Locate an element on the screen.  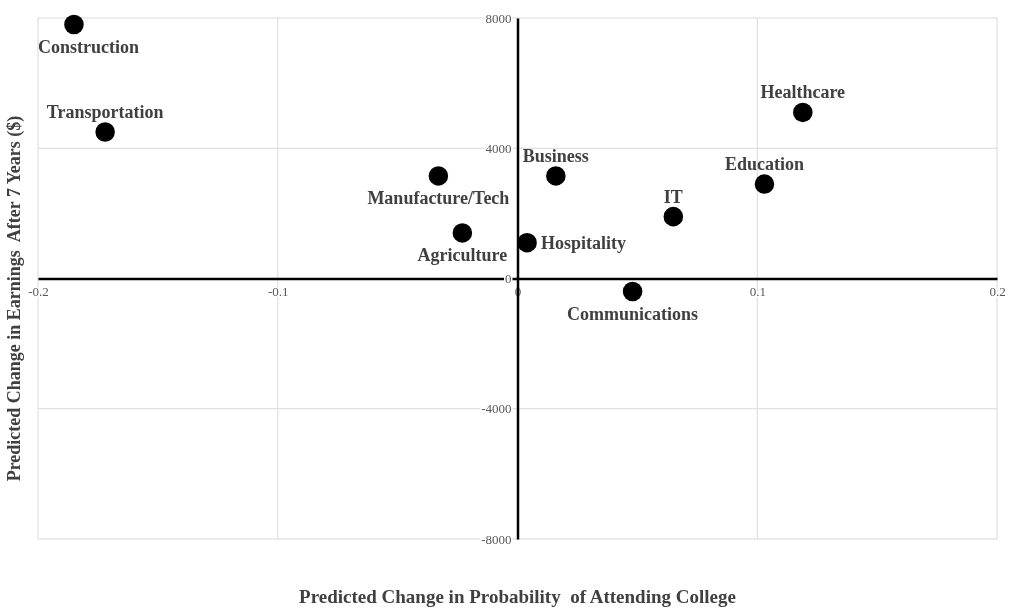
y-tick-label: 8000 is located at coordinates (498, 18).